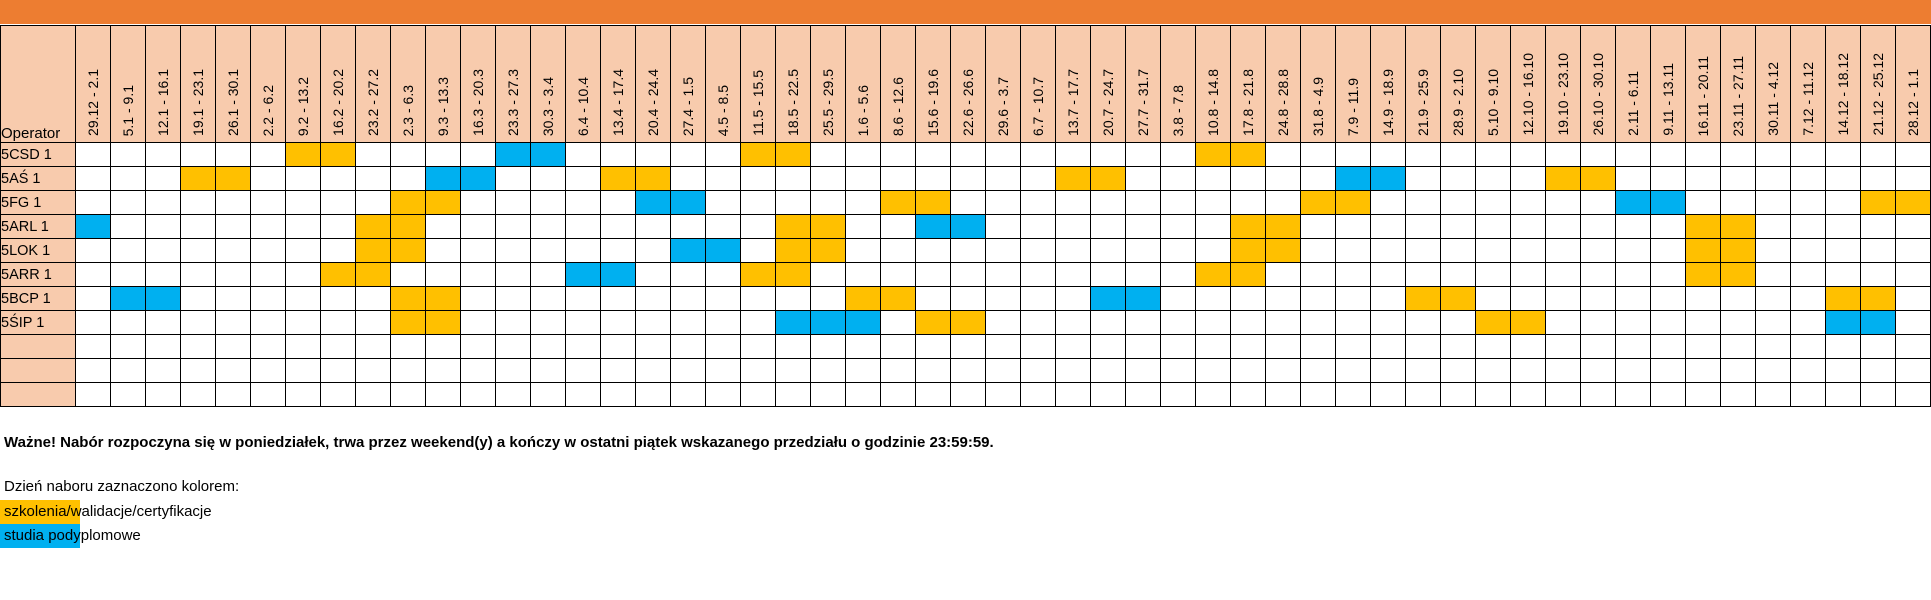 This screenshot has height=600, width=1931. Describe the element at coordinates (1493, 84) in the screenshot. I see `week-header: 5.10 - 9.10` at that location.